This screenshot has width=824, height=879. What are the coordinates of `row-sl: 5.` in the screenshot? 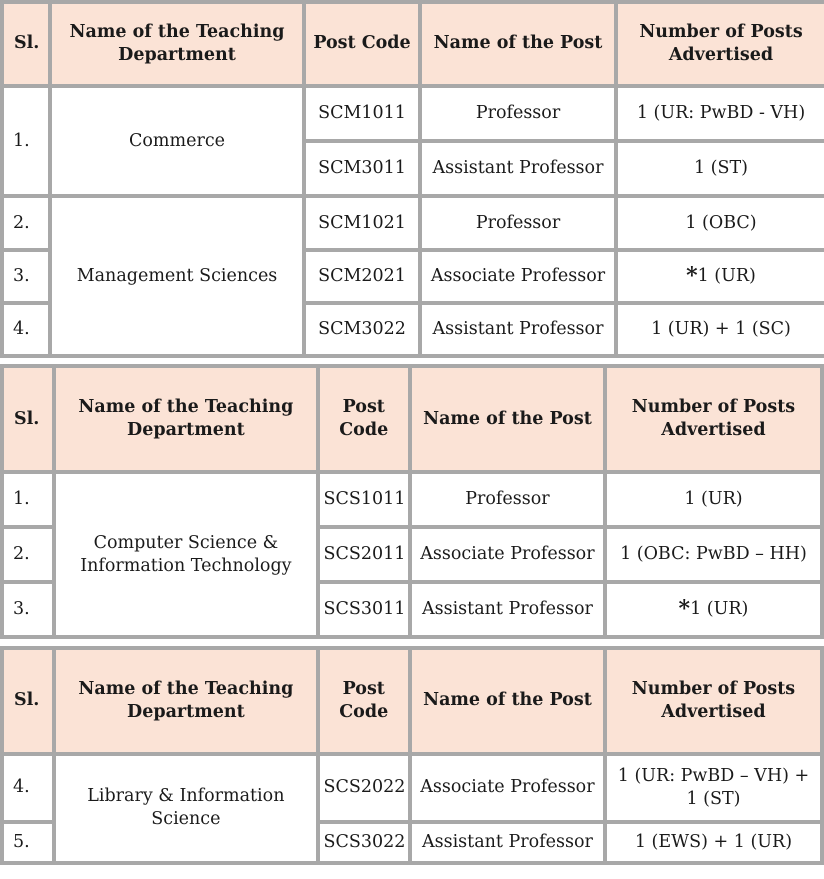 It's located at (28, 842).